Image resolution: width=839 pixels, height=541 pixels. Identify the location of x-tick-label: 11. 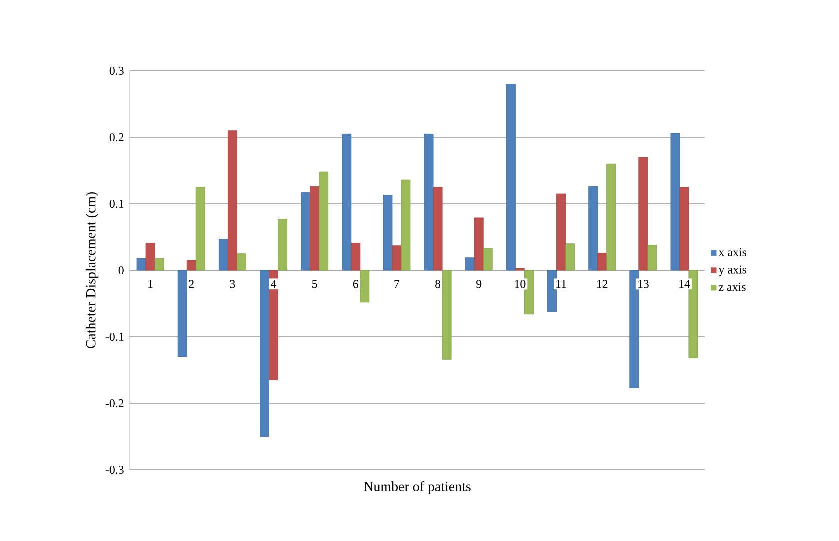
(561, 284).